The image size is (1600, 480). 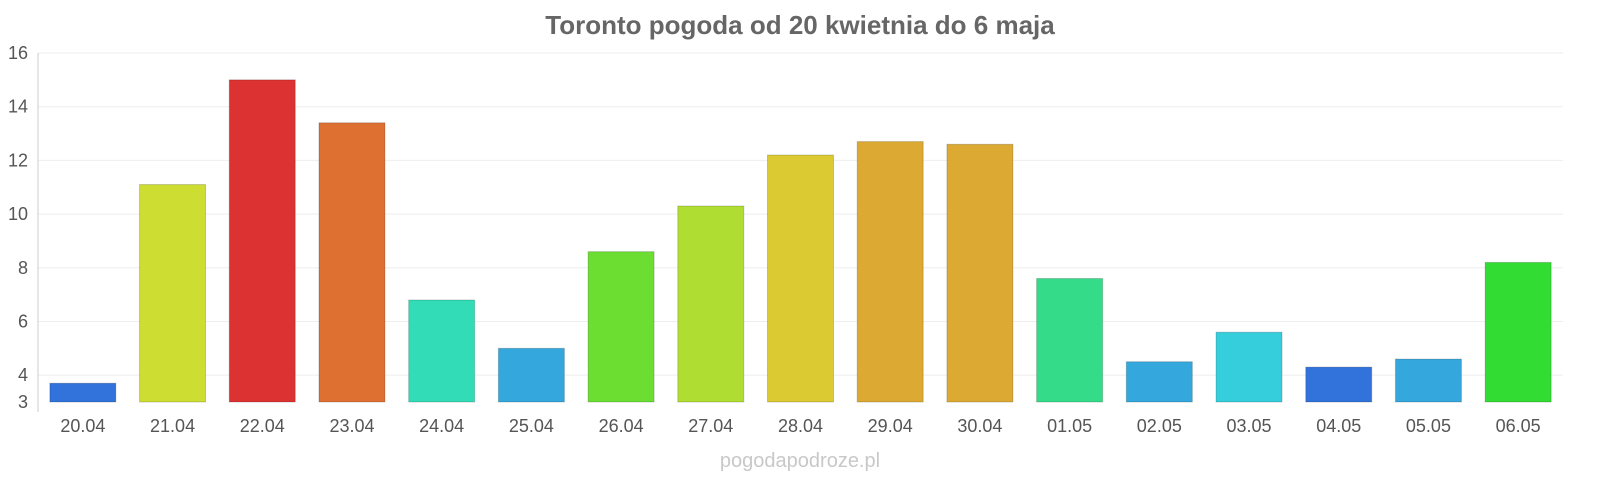 What do you see at coordinates (1428, 380) in the screenshot?
I see `bar-05.05` at bounding box center [1428, 380].